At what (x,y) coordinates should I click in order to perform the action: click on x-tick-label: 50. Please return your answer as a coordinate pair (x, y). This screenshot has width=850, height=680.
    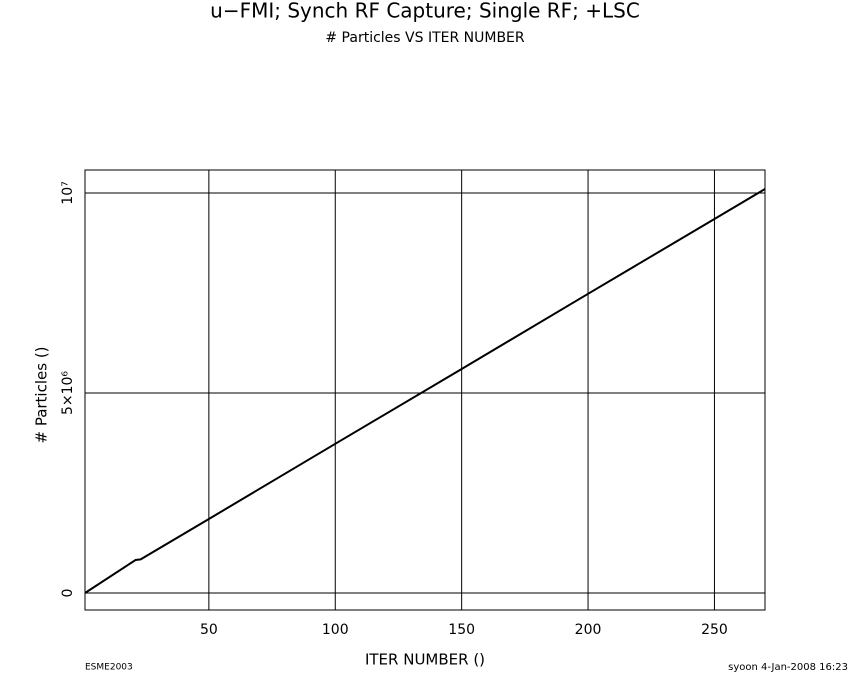
    Looking at the image, I should click on (209, 630).